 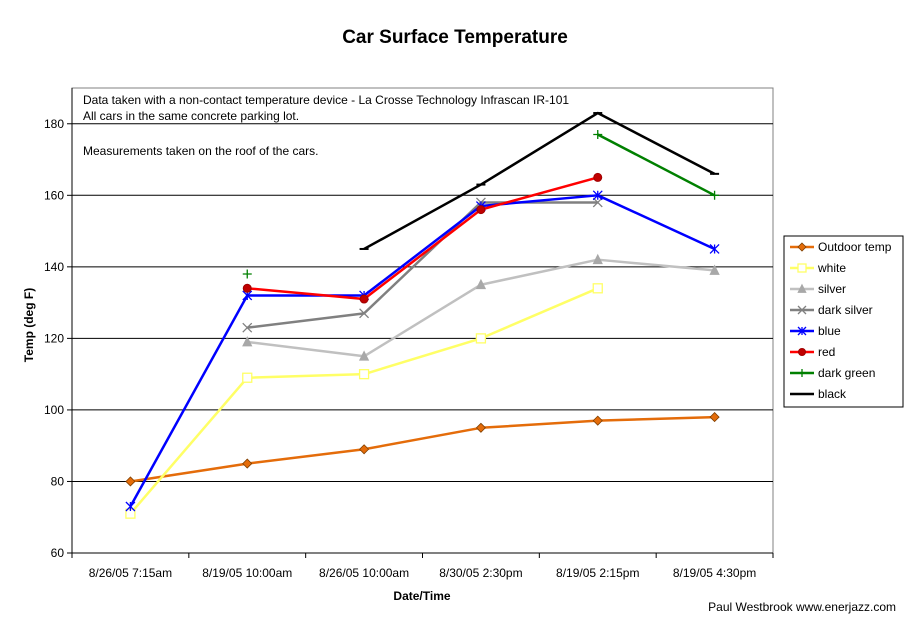 I want to click on x-tick-label: 8/26/05 7:15am, so click(x=130, y=573).